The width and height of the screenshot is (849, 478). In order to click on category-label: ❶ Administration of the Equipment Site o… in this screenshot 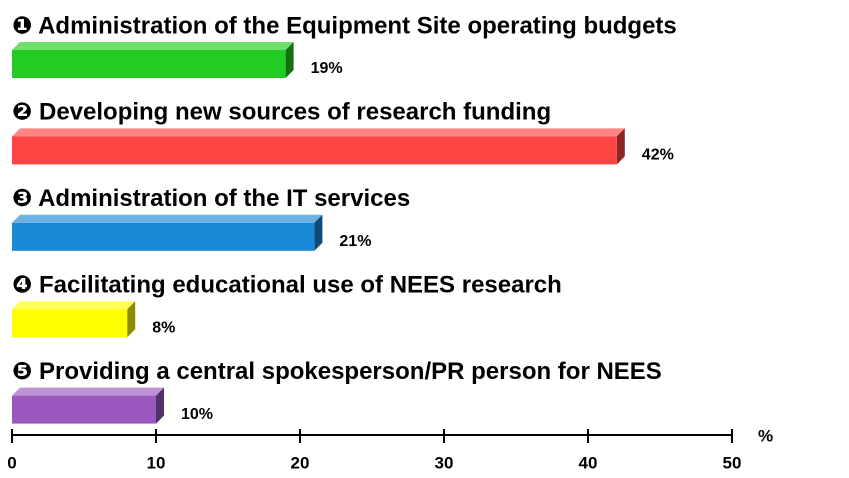, I will do `click(344, 25)`.